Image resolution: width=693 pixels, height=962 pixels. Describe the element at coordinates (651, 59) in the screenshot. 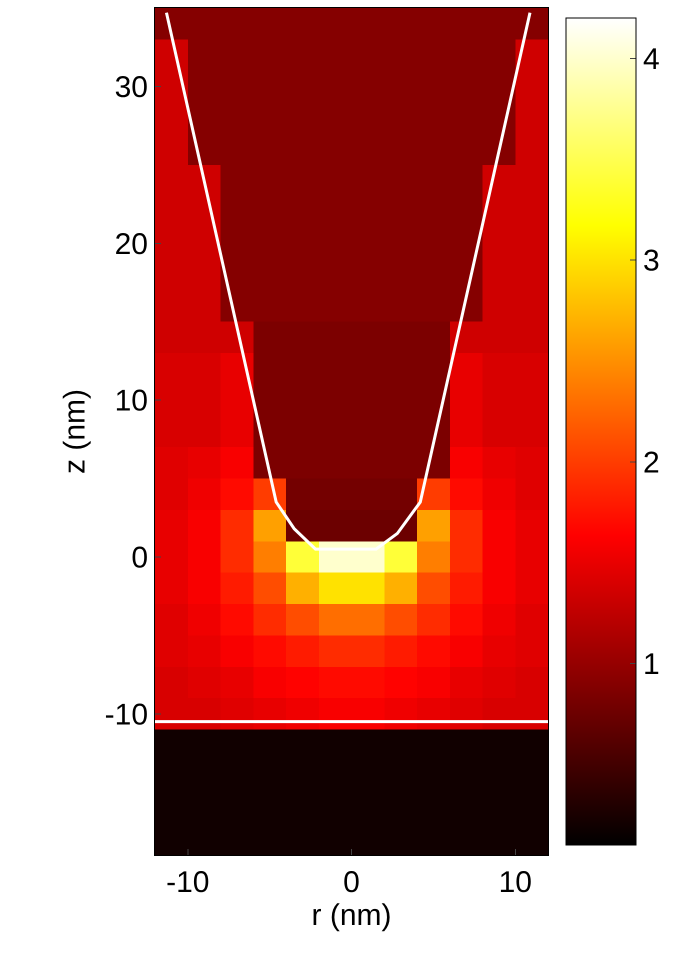

I see `color-bar-label: 4` at that location.